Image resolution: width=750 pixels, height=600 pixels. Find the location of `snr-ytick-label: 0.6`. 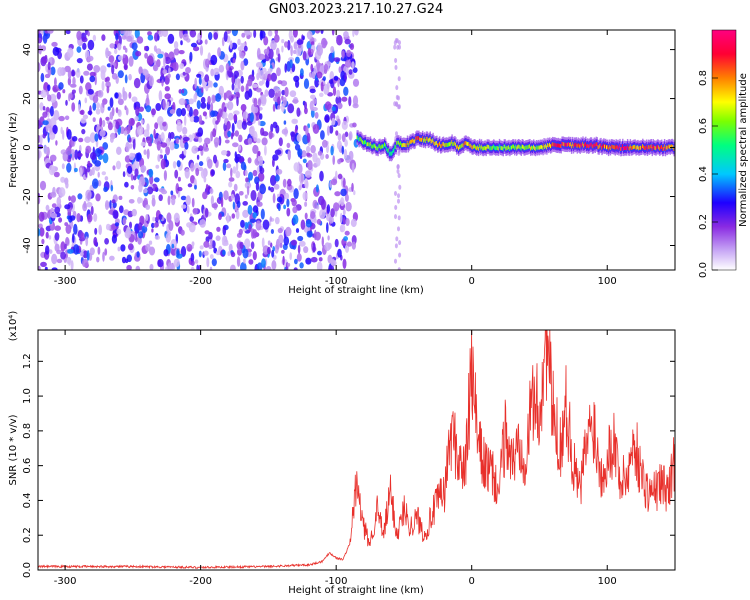

snr-ytick-label: 0.6 is located at coordinates (27, 466).